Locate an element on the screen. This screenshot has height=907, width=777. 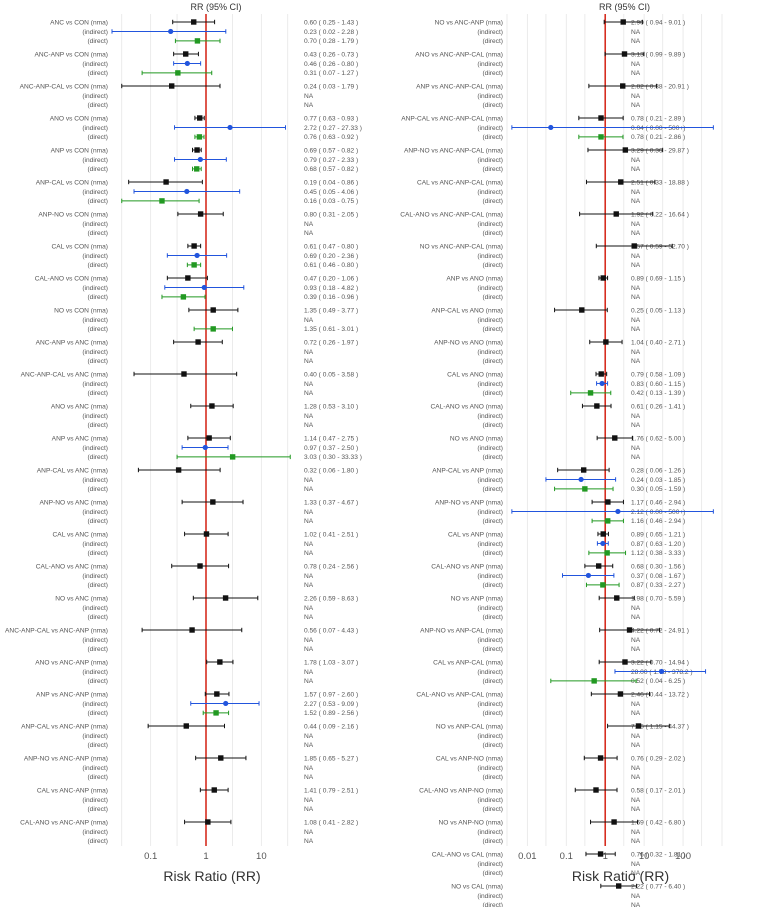
panel-header: RR (95% CI) is located at coordinates (624, 7).